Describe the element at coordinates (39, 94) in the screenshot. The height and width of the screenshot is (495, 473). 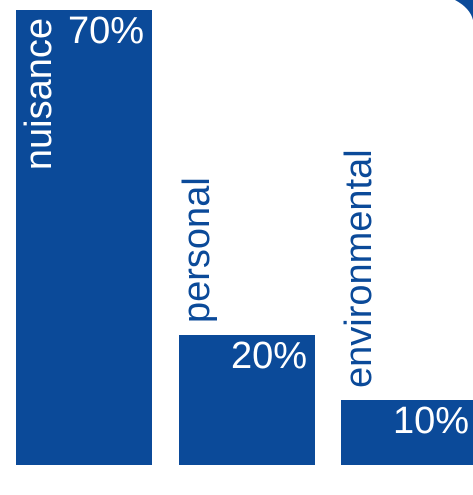
I see `category-label-nuisance: nuisance` at that location.